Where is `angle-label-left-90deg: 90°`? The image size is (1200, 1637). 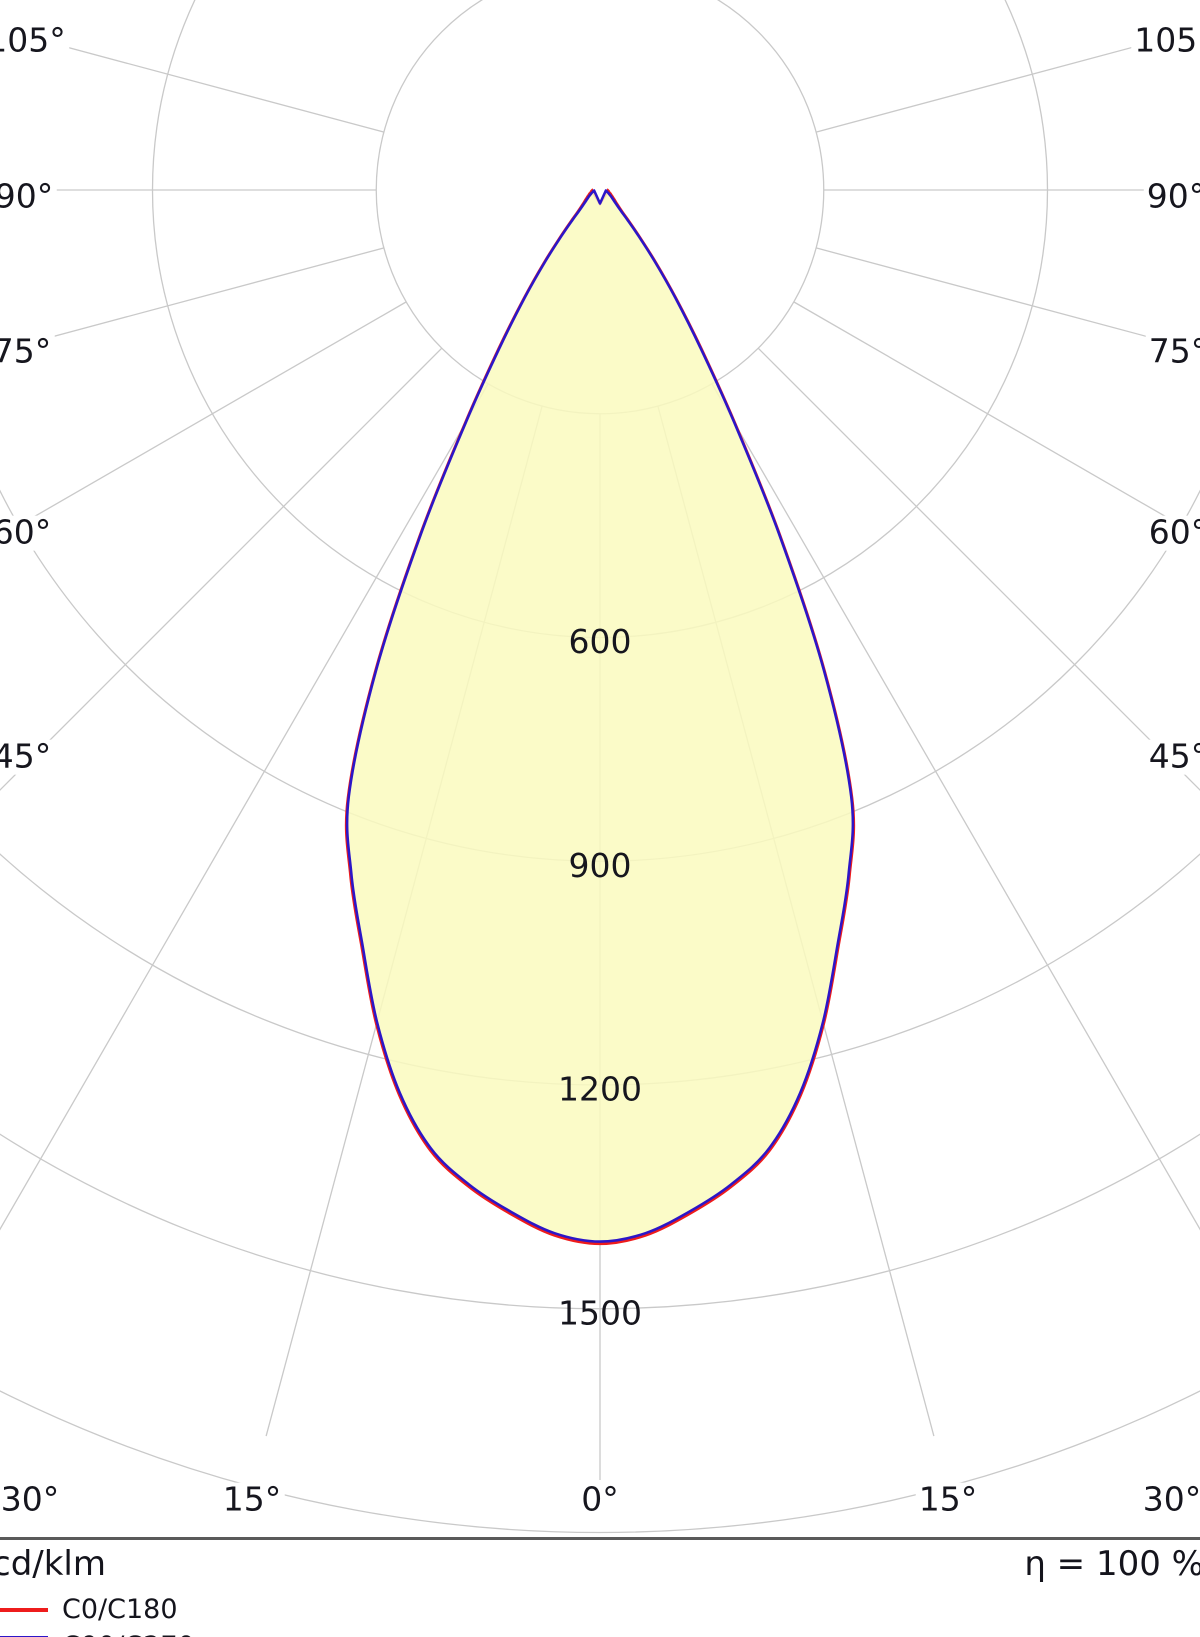 angle-label-left-90deg: 90° is located at coordinates (28, 197).